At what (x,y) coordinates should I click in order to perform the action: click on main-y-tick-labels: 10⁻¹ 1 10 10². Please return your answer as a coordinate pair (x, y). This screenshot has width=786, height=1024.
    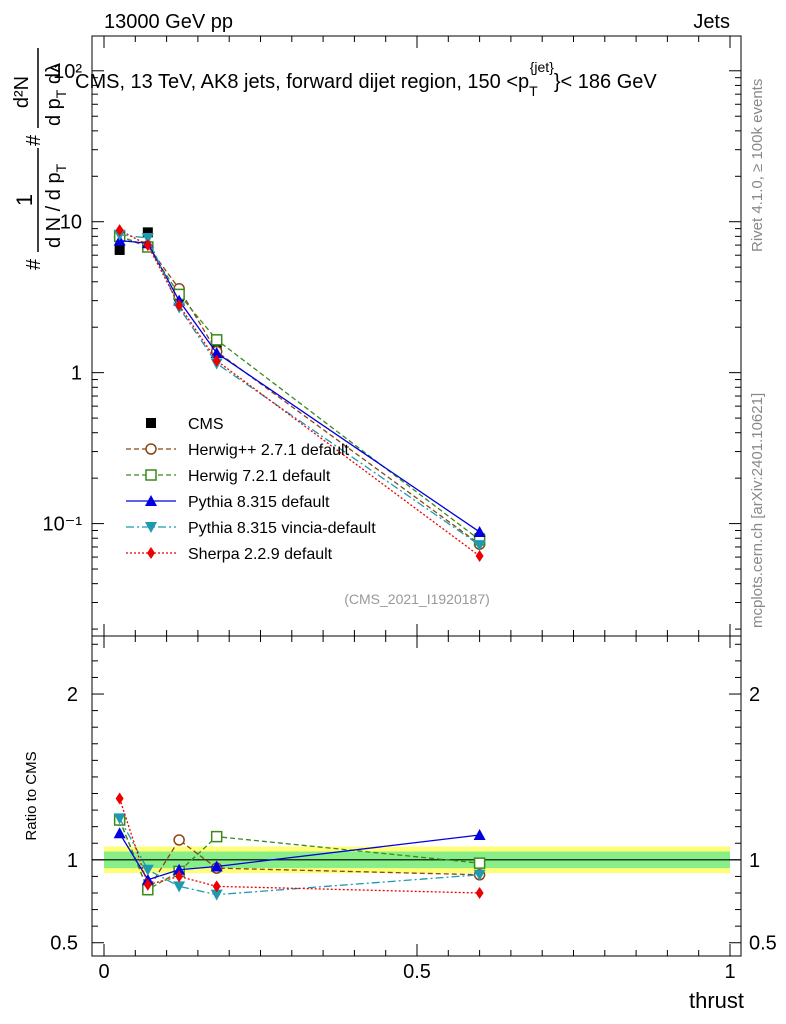
    Looking at the image, I should click on (63, 298).